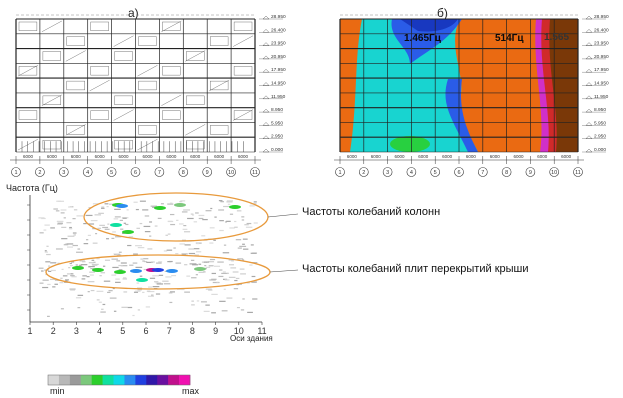  I want to click on freq-label-1: 1.465Гц, so click(422, 38).